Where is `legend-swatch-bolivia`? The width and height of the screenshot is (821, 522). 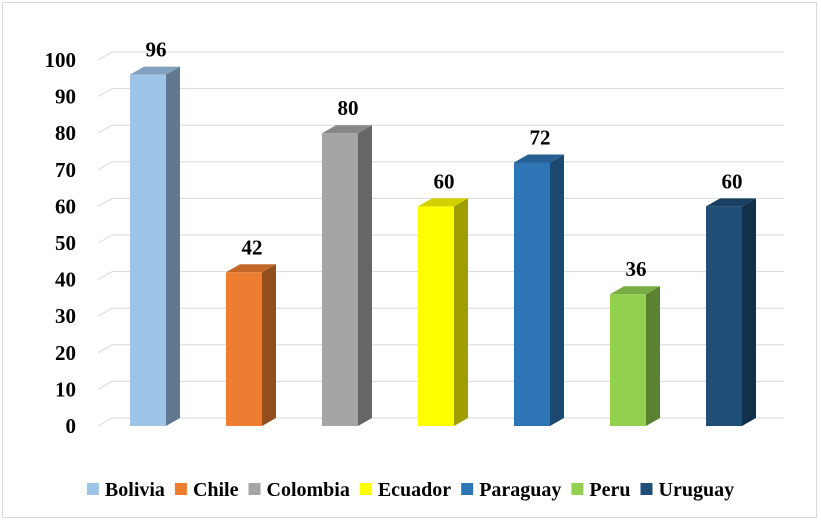 legend-swatch-bolivia is located at coordinates (92, 489).